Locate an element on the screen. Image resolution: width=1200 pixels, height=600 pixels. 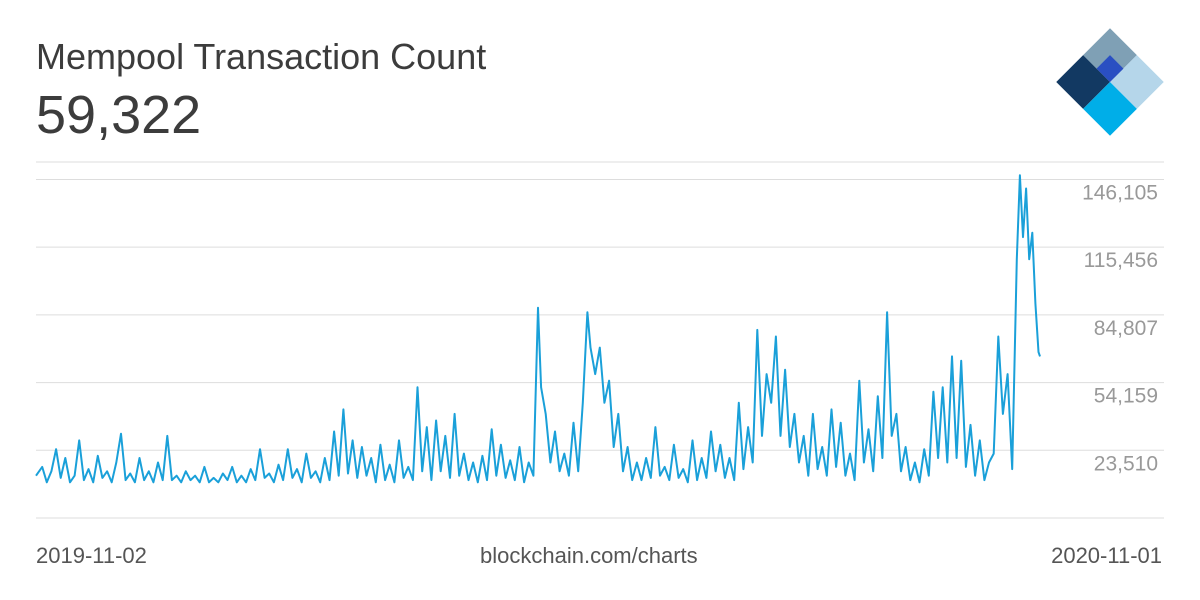
source-link: blockchain.com/charts is located at coordinates (589, 555).